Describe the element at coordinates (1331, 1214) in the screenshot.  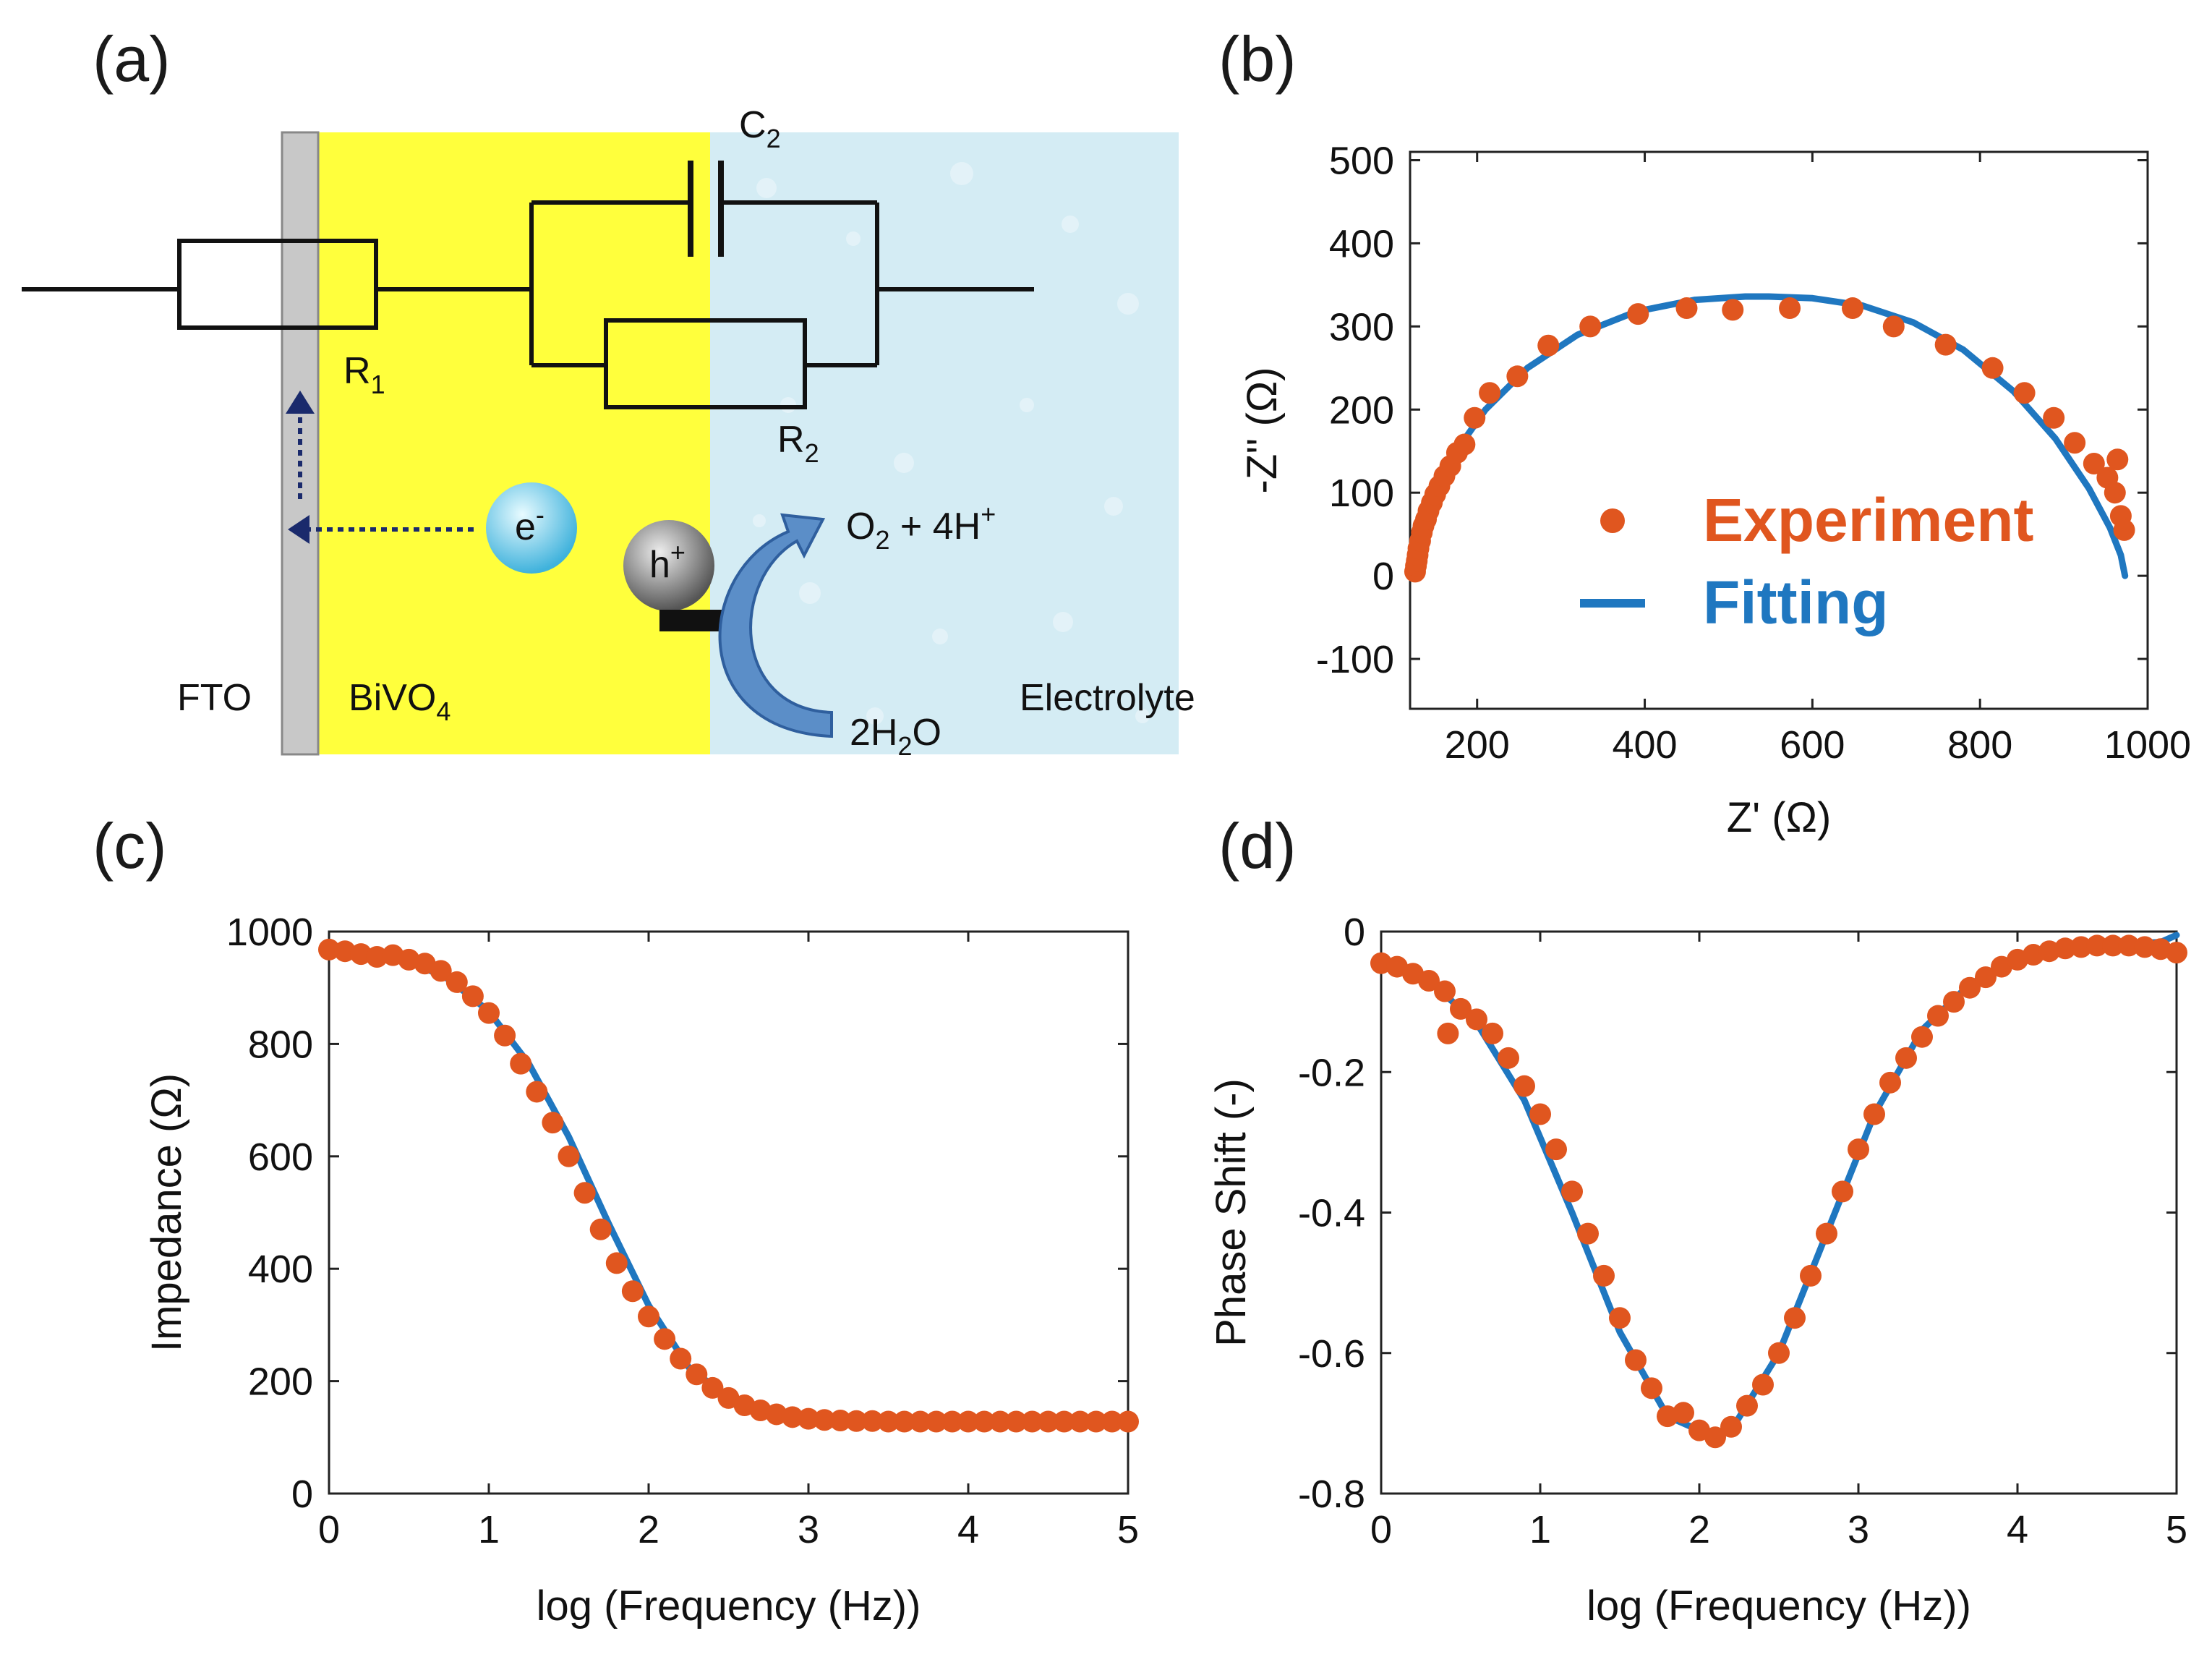
I see `y-tick-label: -0.4` at that location.